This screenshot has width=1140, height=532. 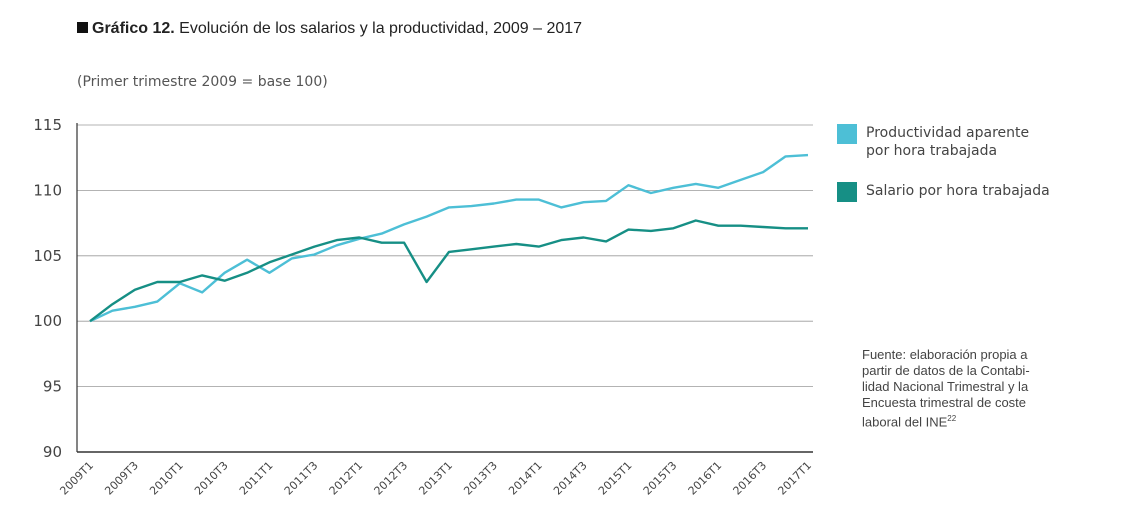 What do you see at coordinates (47, 321) in the screenshot?
I see `y-tick-label-100: 100` at bounding box center [47, 321].